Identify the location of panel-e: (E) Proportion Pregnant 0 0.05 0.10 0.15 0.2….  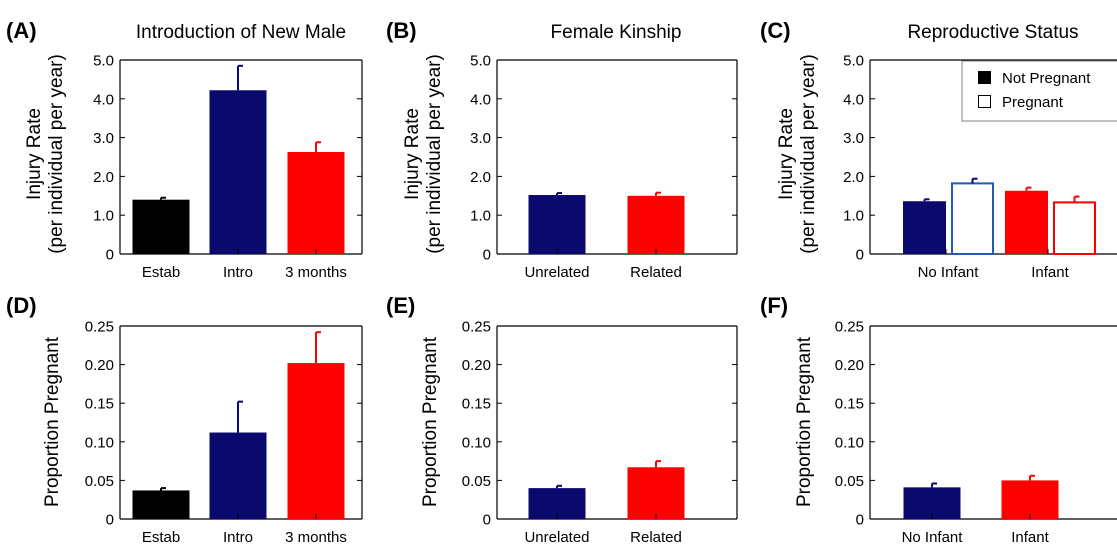
(562, 419).